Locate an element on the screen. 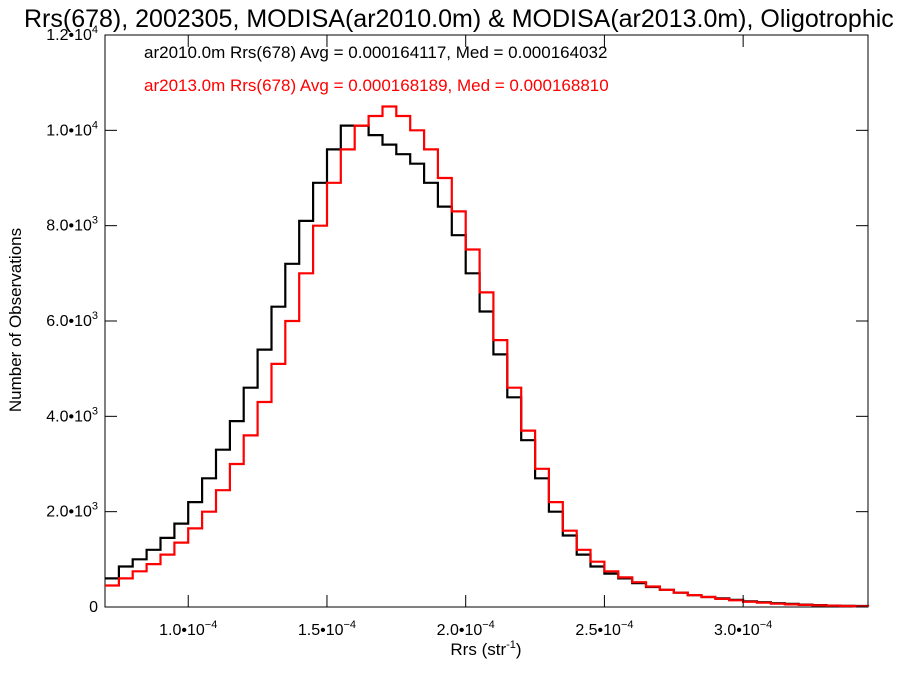  y-tick-label: 0 is located at coordinates (93, 607).